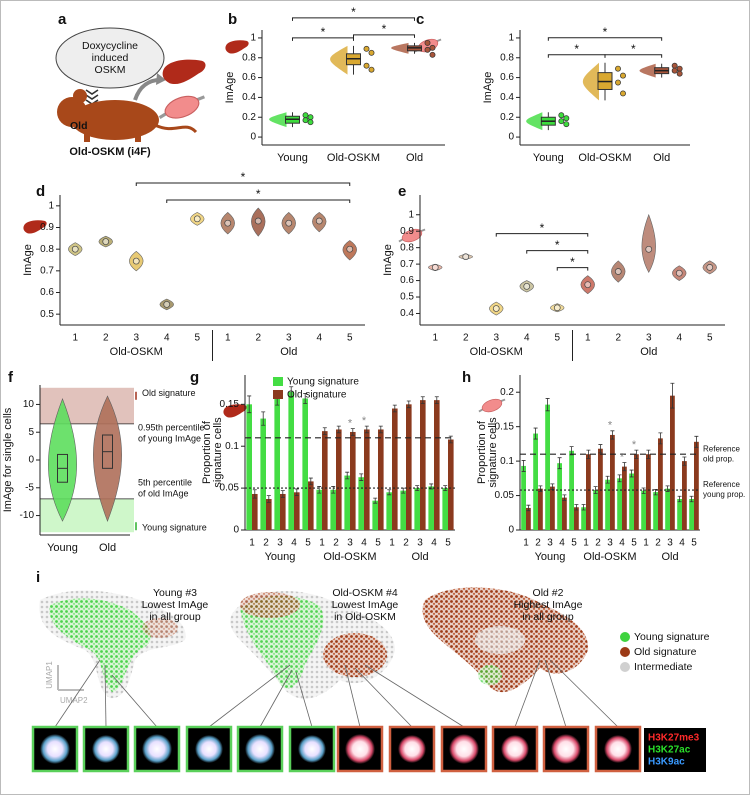  Describe the element at coordinates (165, 482) in the screenshot. I see `threshold-note: 5th percentile` at that location.